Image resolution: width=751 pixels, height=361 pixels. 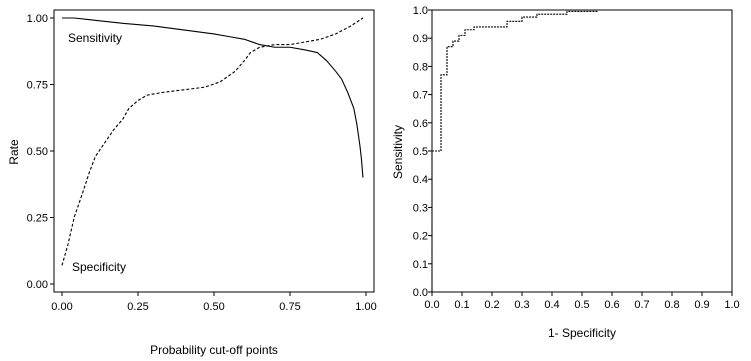 What do you see at coordinates (611, 305) in the screenshot?
I see `right-x-tick-label: 0.6` at bounding box center [611, 305].